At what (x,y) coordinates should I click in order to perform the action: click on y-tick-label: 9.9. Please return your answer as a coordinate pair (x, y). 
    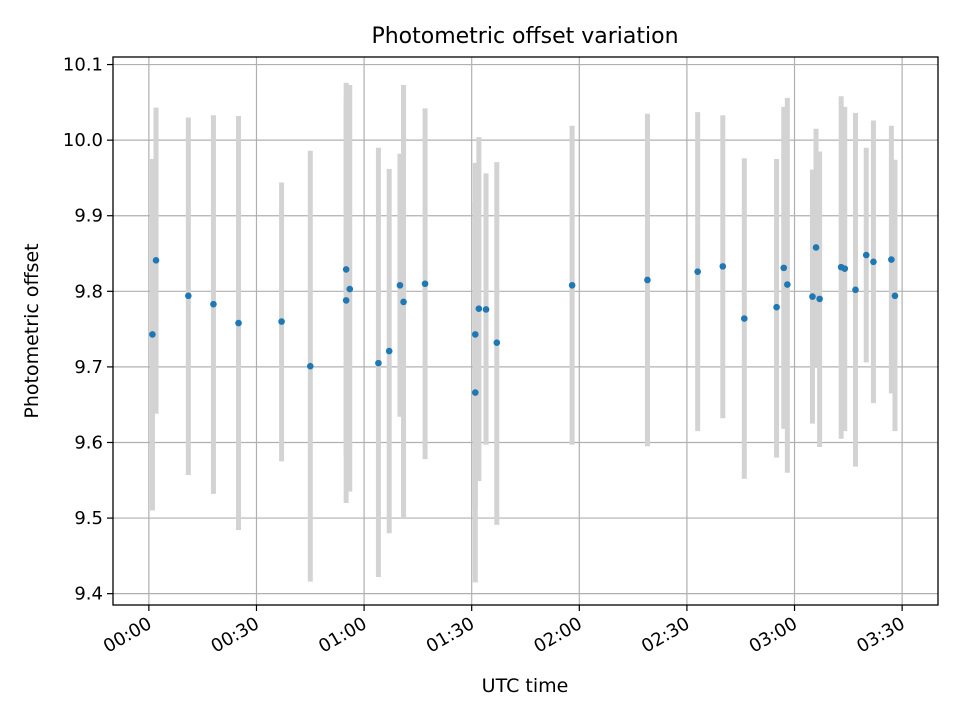
    Looking at the image, I should click on (88, 216).